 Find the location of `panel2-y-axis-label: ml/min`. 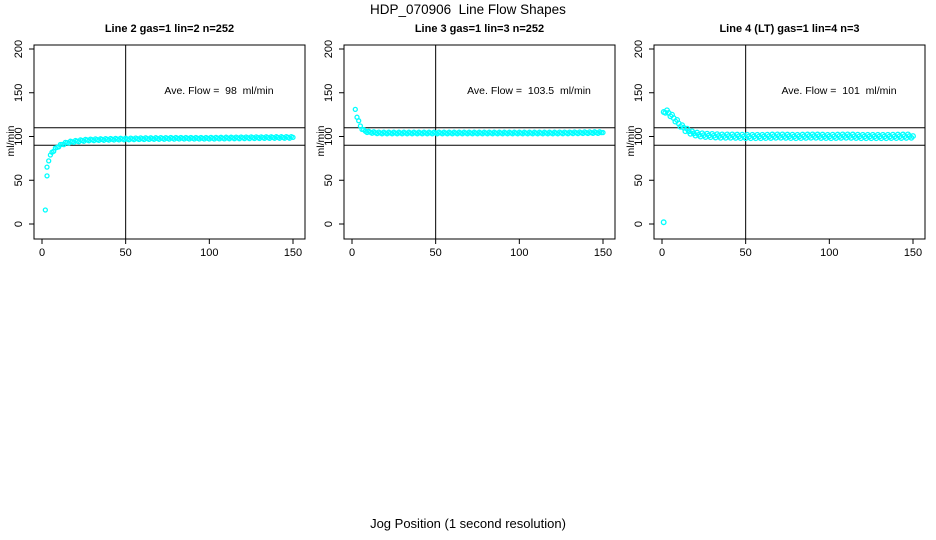

panel2-y-axis-label: ml/min is located at coordinates (321, 141).